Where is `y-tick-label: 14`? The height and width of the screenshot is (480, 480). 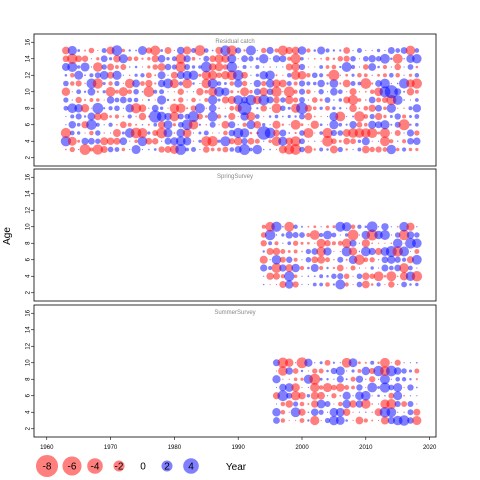 y-tick-label: 14 is located at coordinates (29, 58).